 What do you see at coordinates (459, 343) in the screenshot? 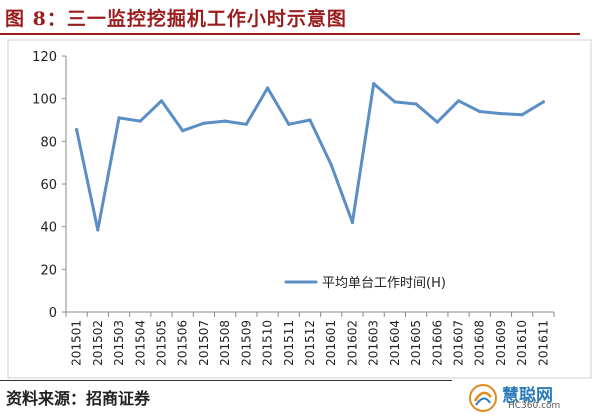
I see `x-tick-label: 201607` at bounding box center [459, 343].